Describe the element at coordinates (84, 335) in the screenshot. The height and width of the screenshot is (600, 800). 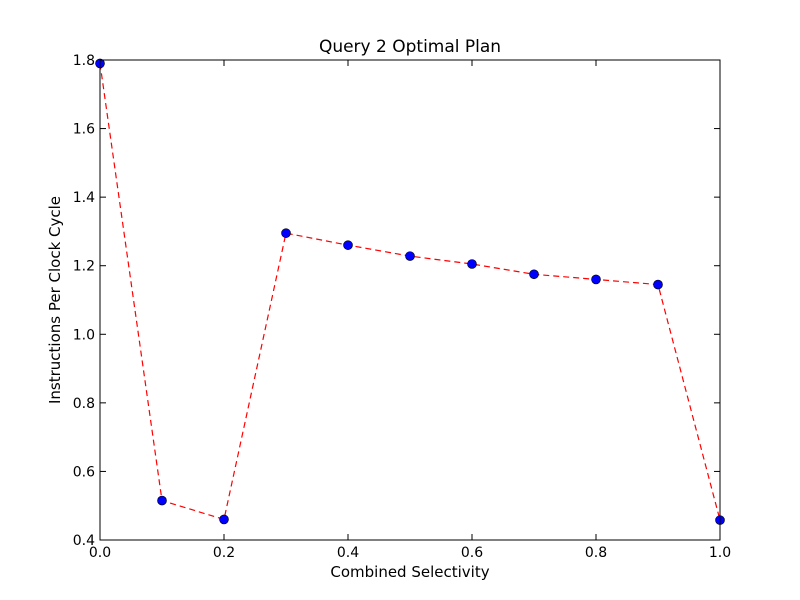
I see `y-tick-label: 1.0` at that location.